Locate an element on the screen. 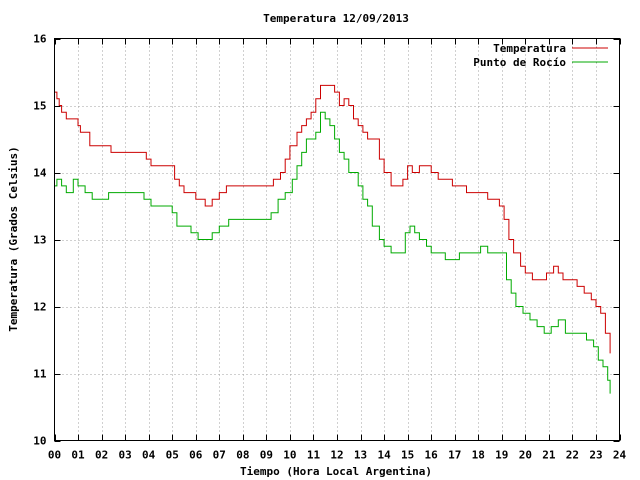  x-tick-label: 08 is located at coordinates (242, 455).